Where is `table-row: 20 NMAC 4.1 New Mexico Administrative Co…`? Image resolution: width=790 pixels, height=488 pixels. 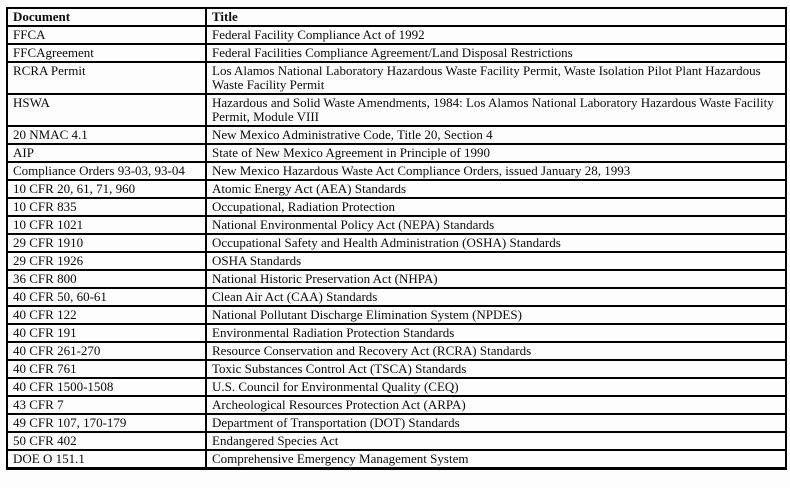 table-row: 20 NMAC 4.1 New Mexico Administrative Co… is located at coordinates (396, 135).